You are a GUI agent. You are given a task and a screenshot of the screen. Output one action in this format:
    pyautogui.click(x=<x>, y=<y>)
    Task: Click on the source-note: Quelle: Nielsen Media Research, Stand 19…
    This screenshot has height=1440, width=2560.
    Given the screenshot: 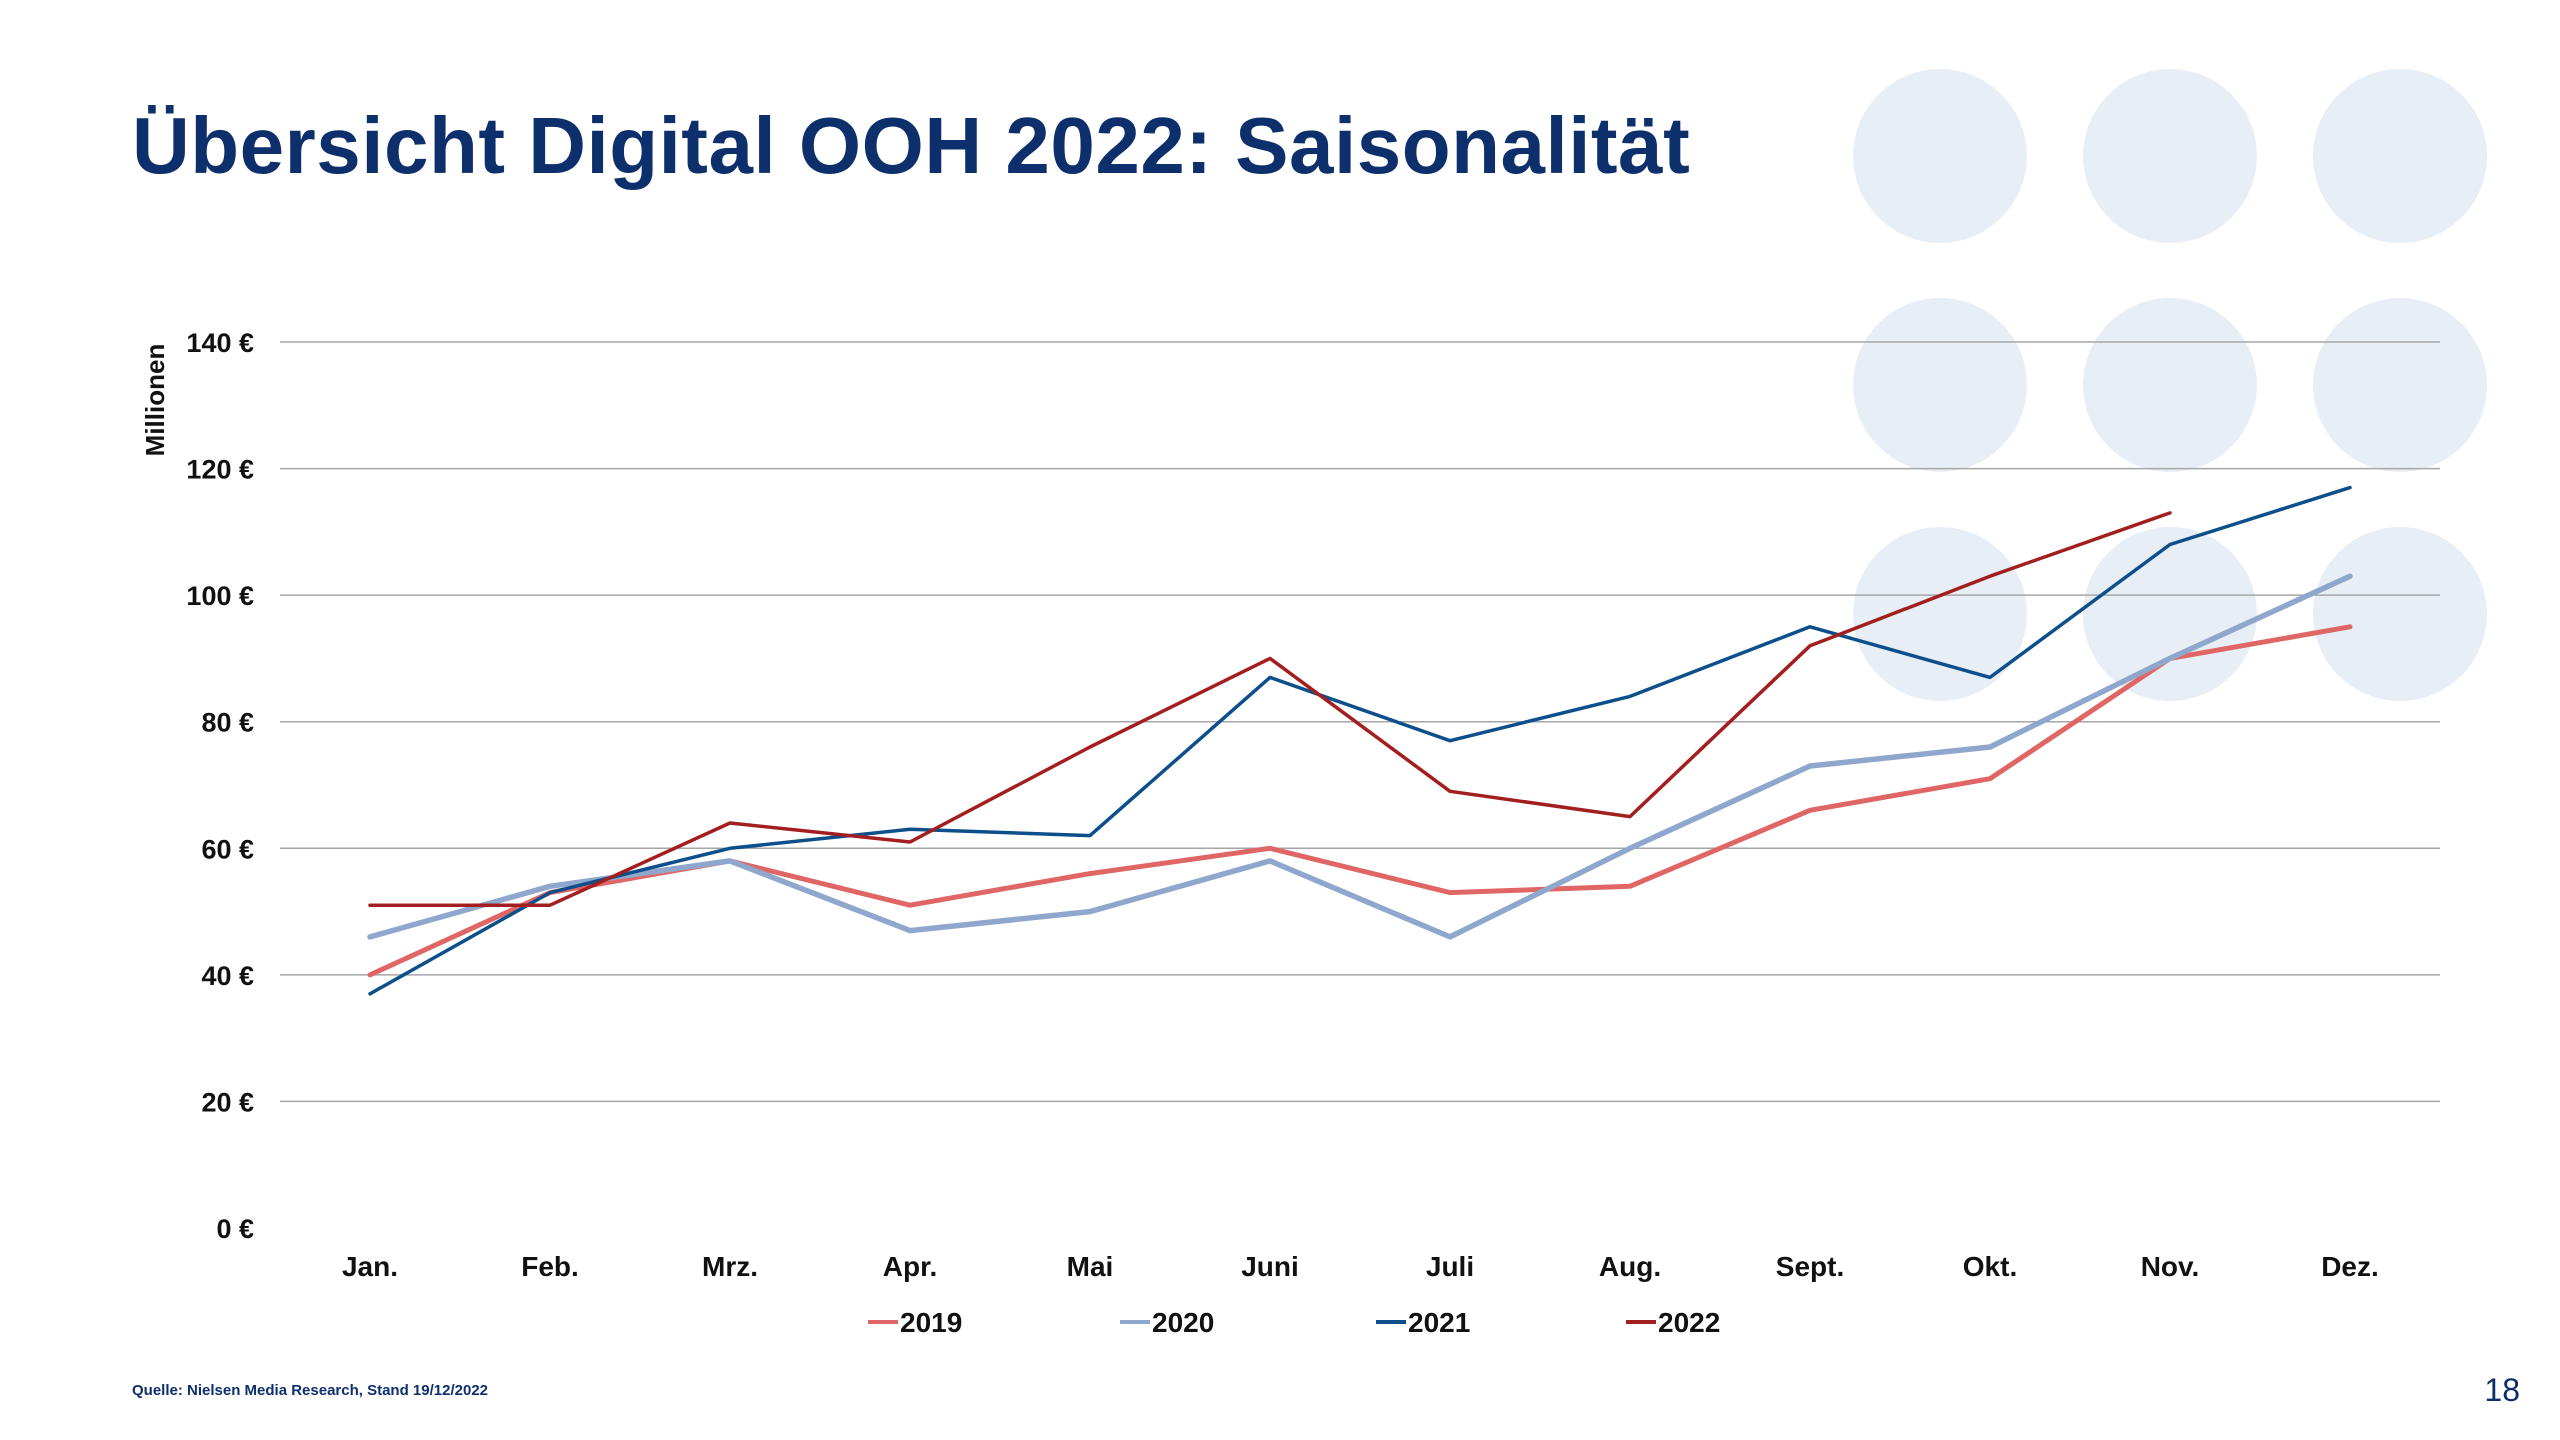 What is the action you would take?
    pyautogui.click(x=310, y=1390)
    